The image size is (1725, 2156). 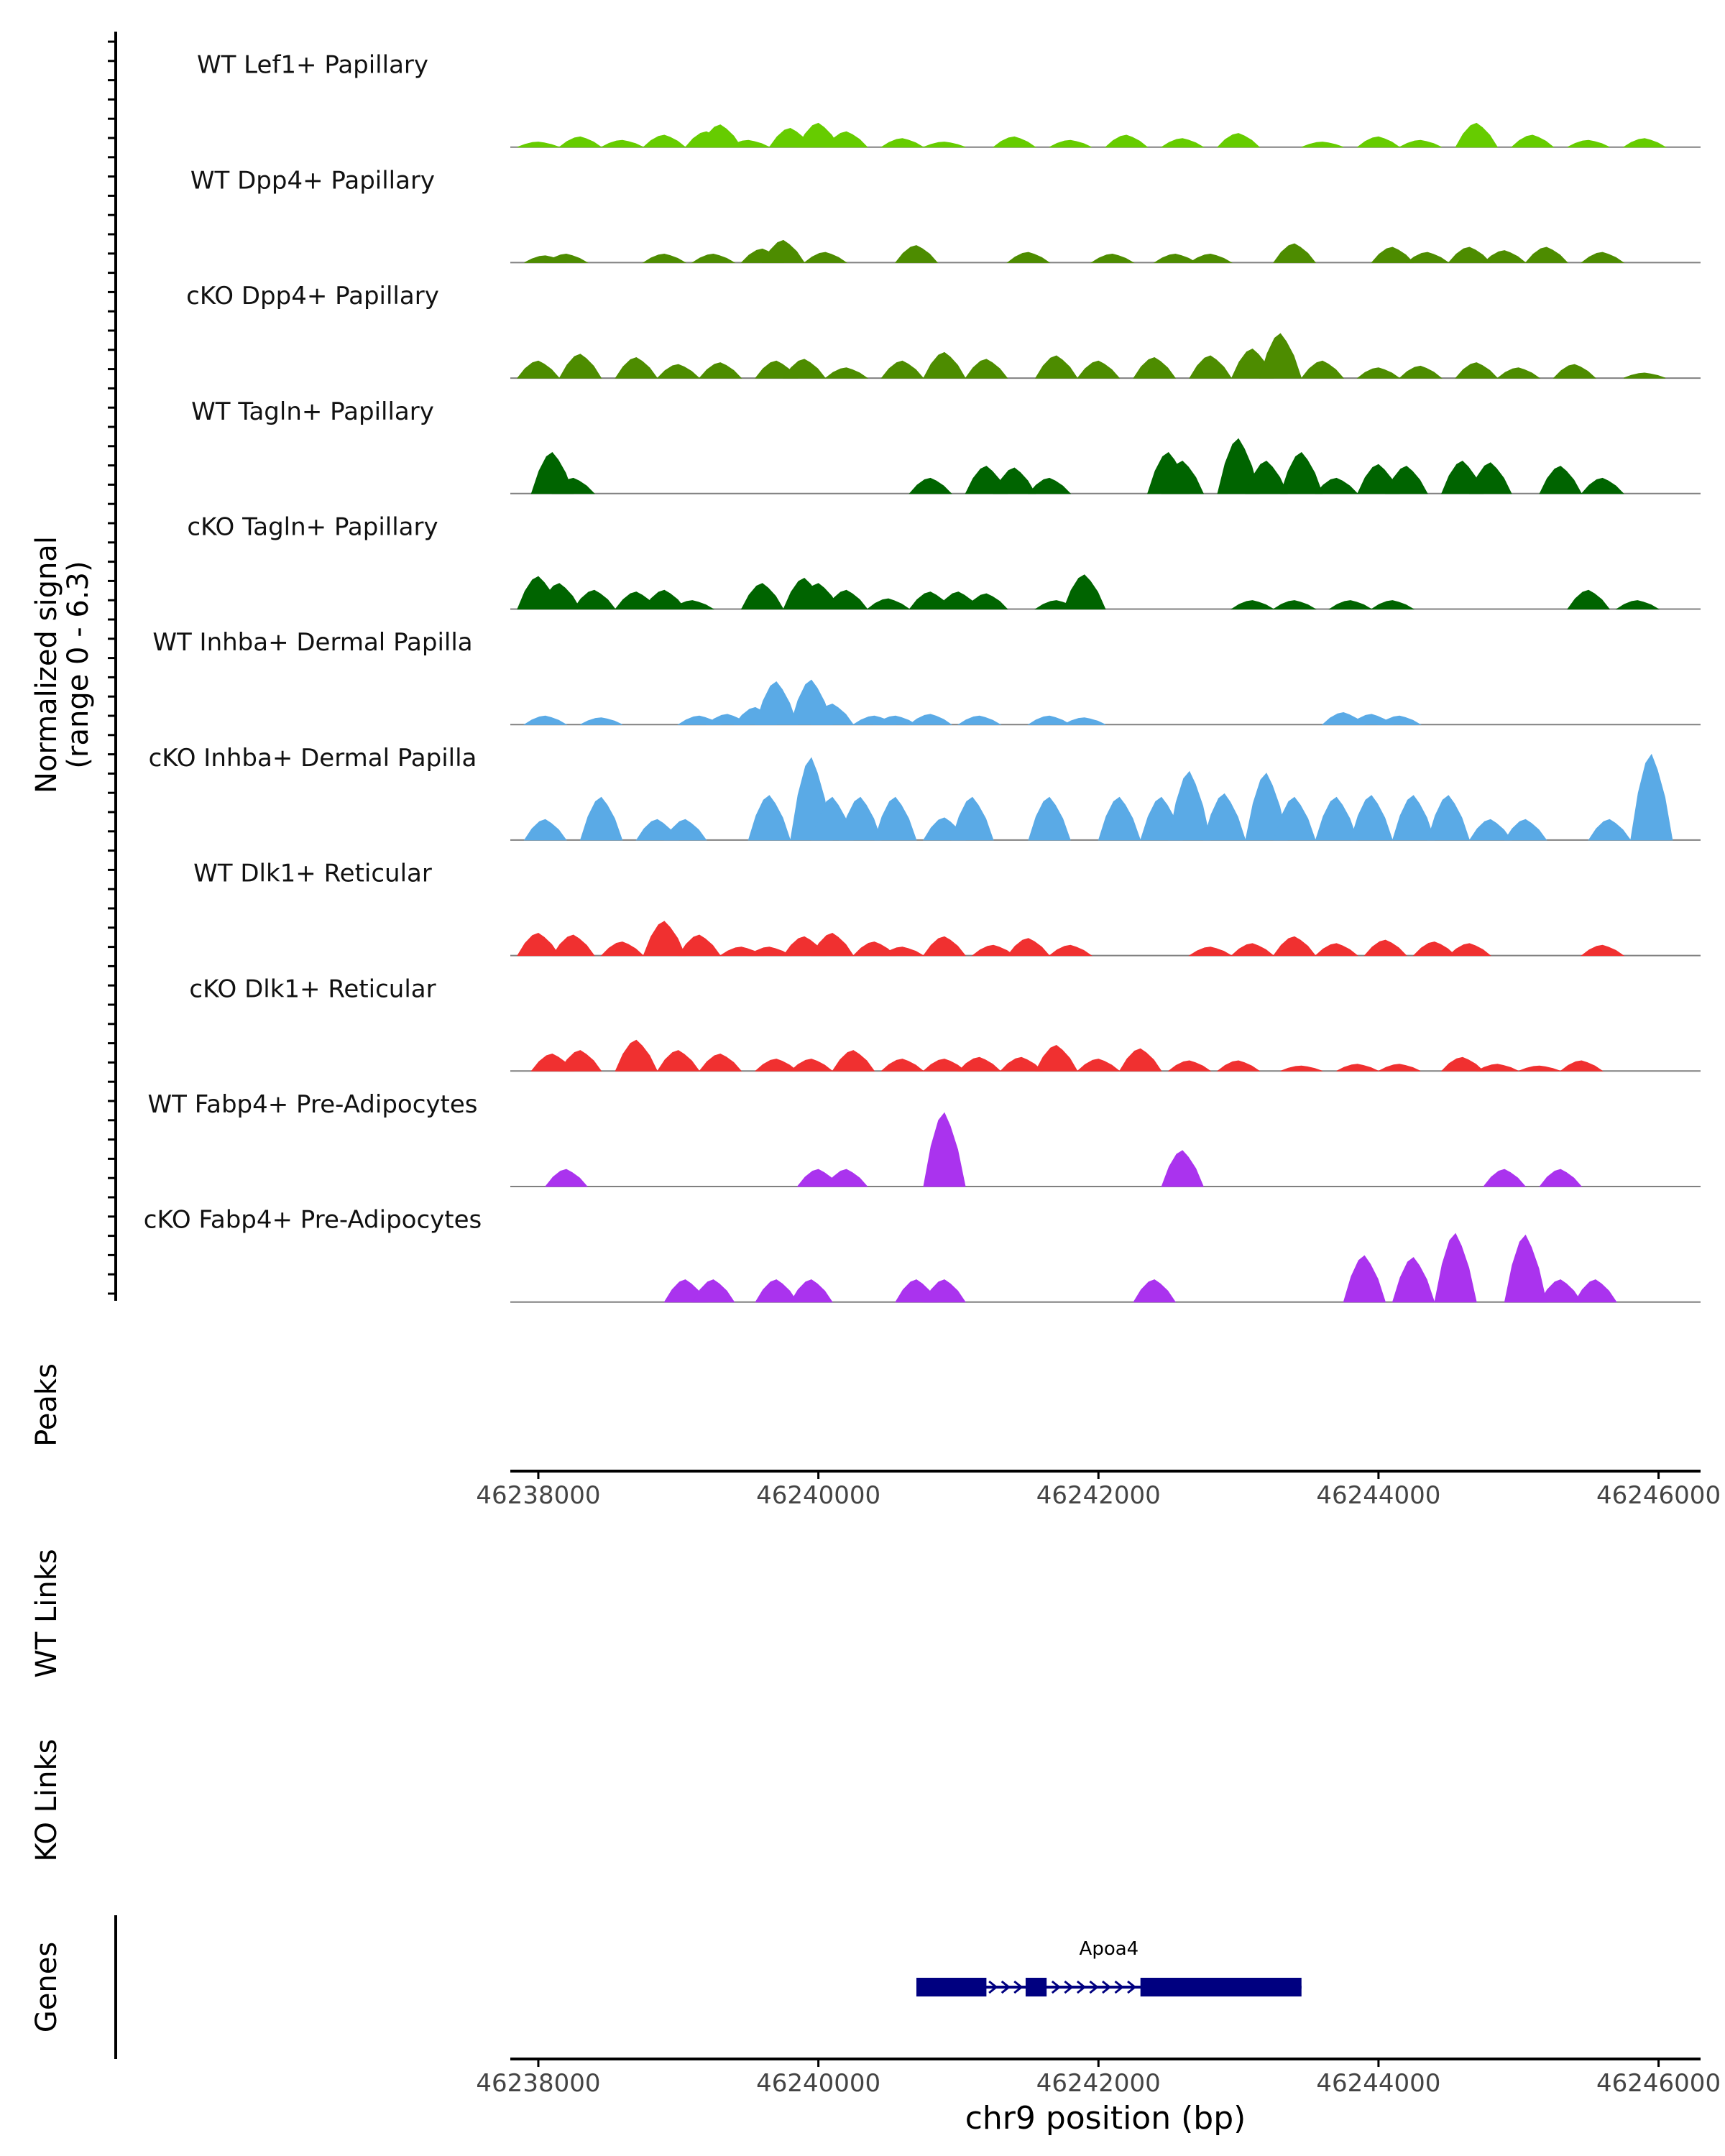 What do you see at coordinates (46, 1987) in the screenshot?
I see `genes-panel-label: Genes` at bounding box center [46, 1987].